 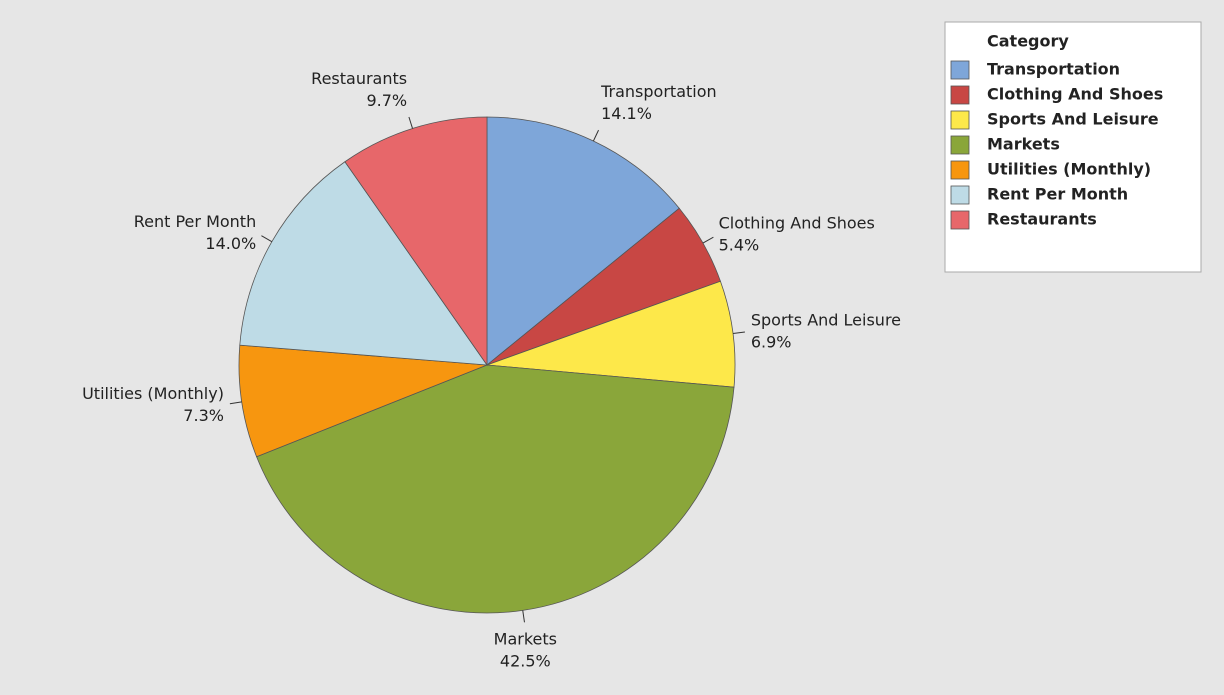 What do you see at coordinates (1073, 119) in the screenshot?
I see `legend-label: Sports And Leisure` at bounding box center [1073, 119].